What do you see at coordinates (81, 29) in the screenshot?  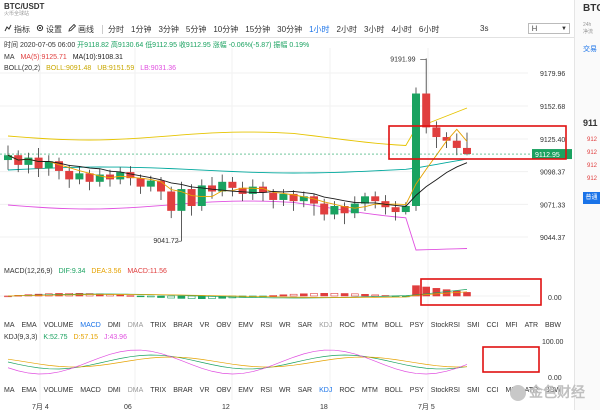 I see `draw-button: 画线` at bounding box center [81, 29].